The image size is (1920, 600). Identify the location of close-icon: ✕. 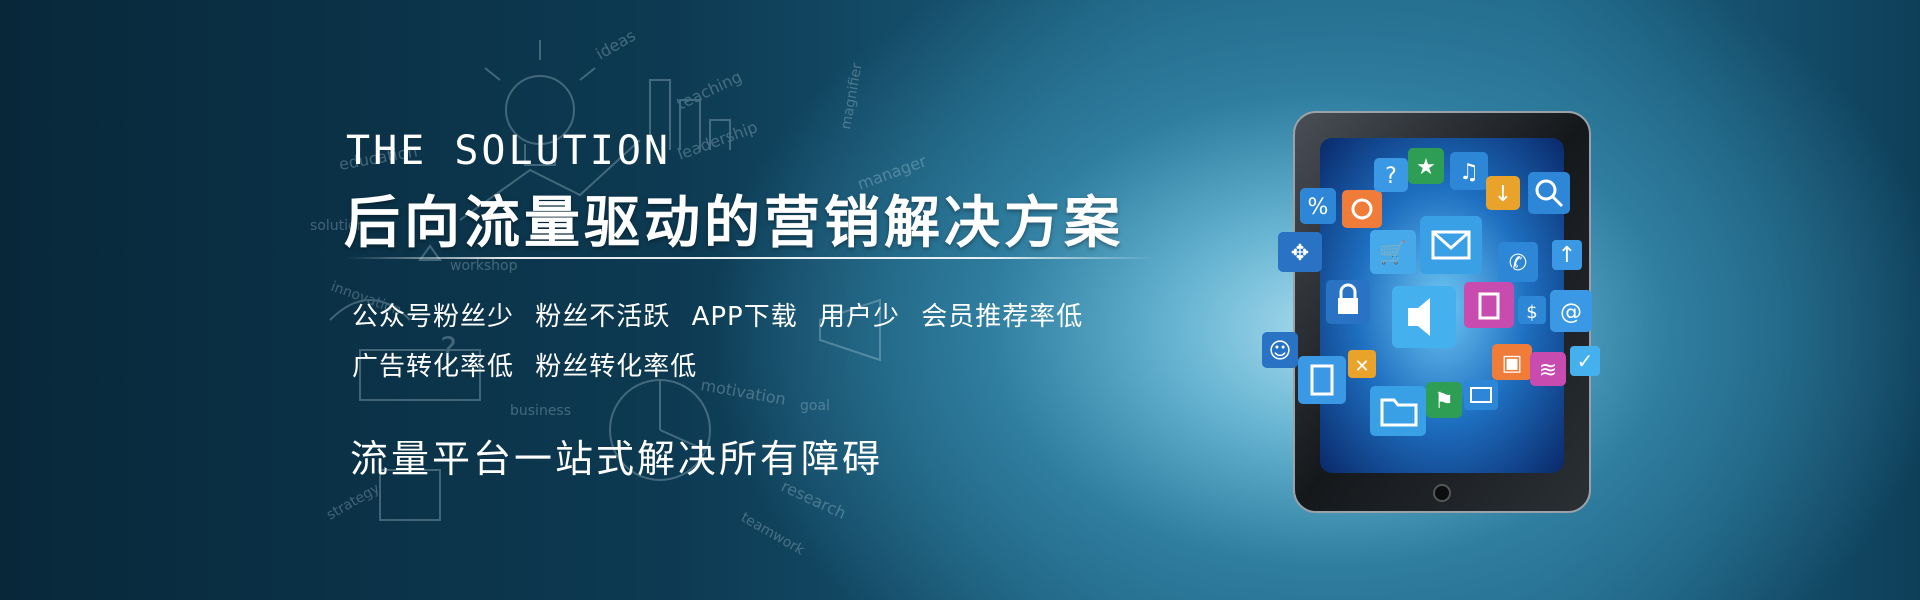
(1362, 364).